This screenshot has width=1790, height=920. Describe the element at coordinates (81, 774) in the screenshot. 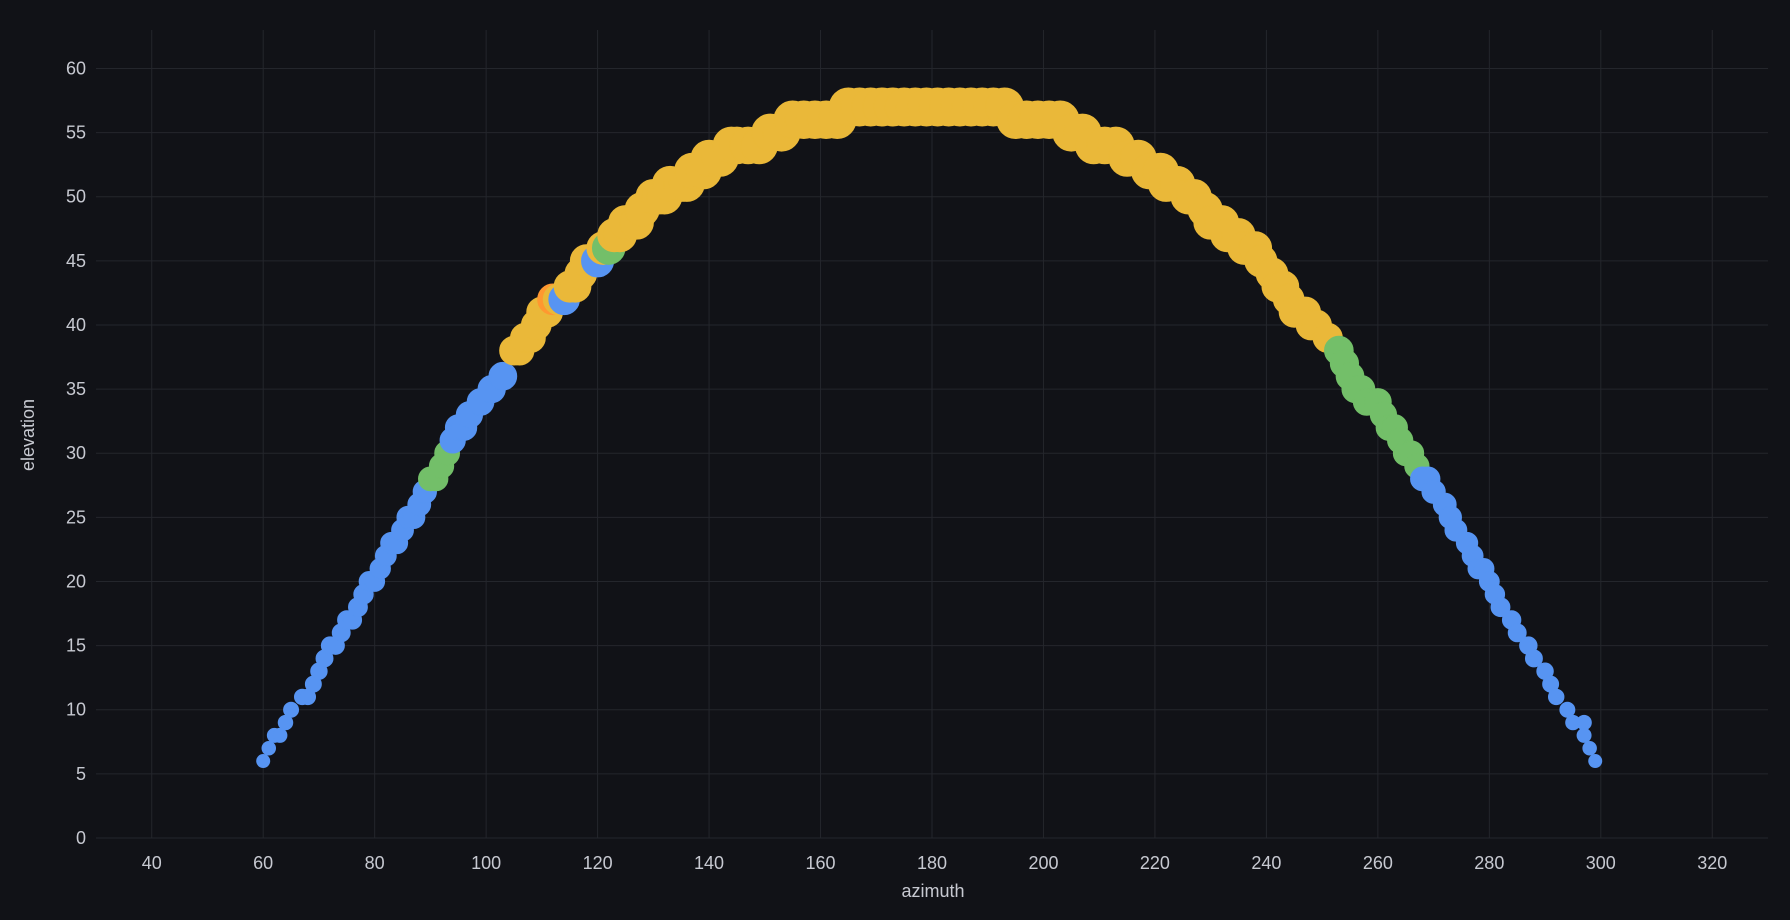

I see `y-tick-label: 5` at that location.